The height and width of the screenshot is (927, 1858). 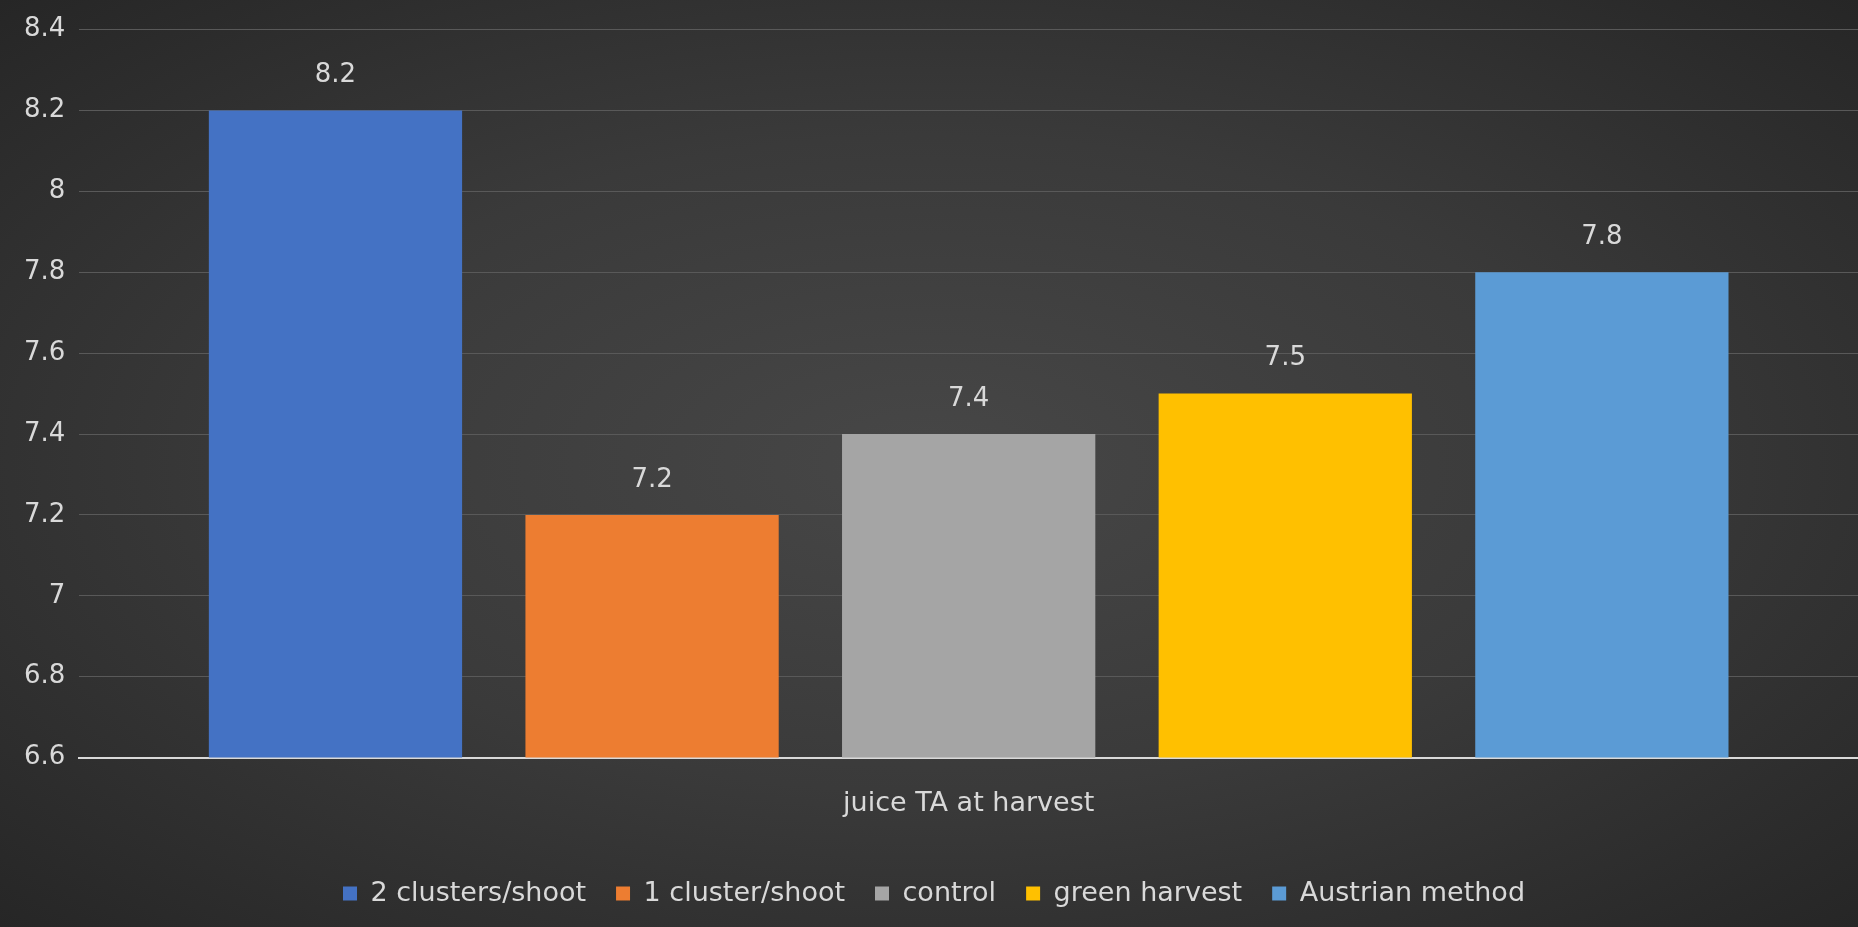 I want to click on y-tick-label: 6.8, so click(x=44, y=674).